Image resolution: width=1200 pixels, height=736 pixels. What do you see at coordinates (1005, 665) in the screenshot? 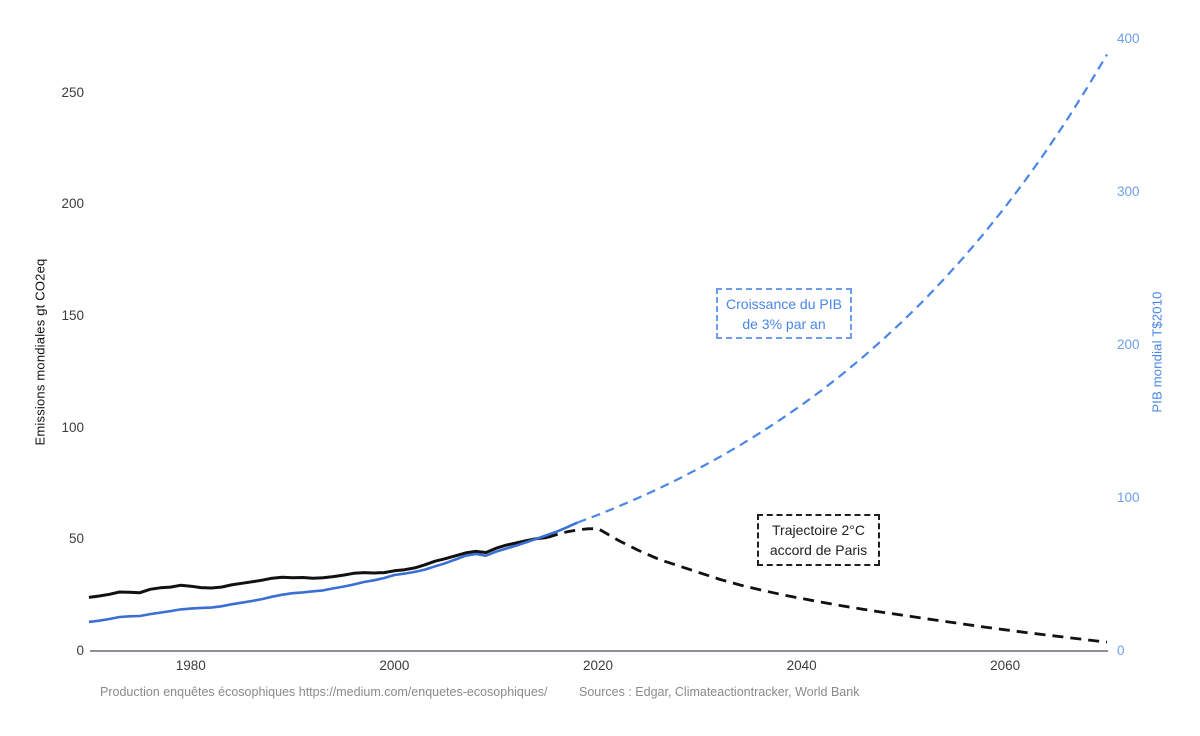
I see `x-tick-label: 2060` at bounding box center [1005, 665].